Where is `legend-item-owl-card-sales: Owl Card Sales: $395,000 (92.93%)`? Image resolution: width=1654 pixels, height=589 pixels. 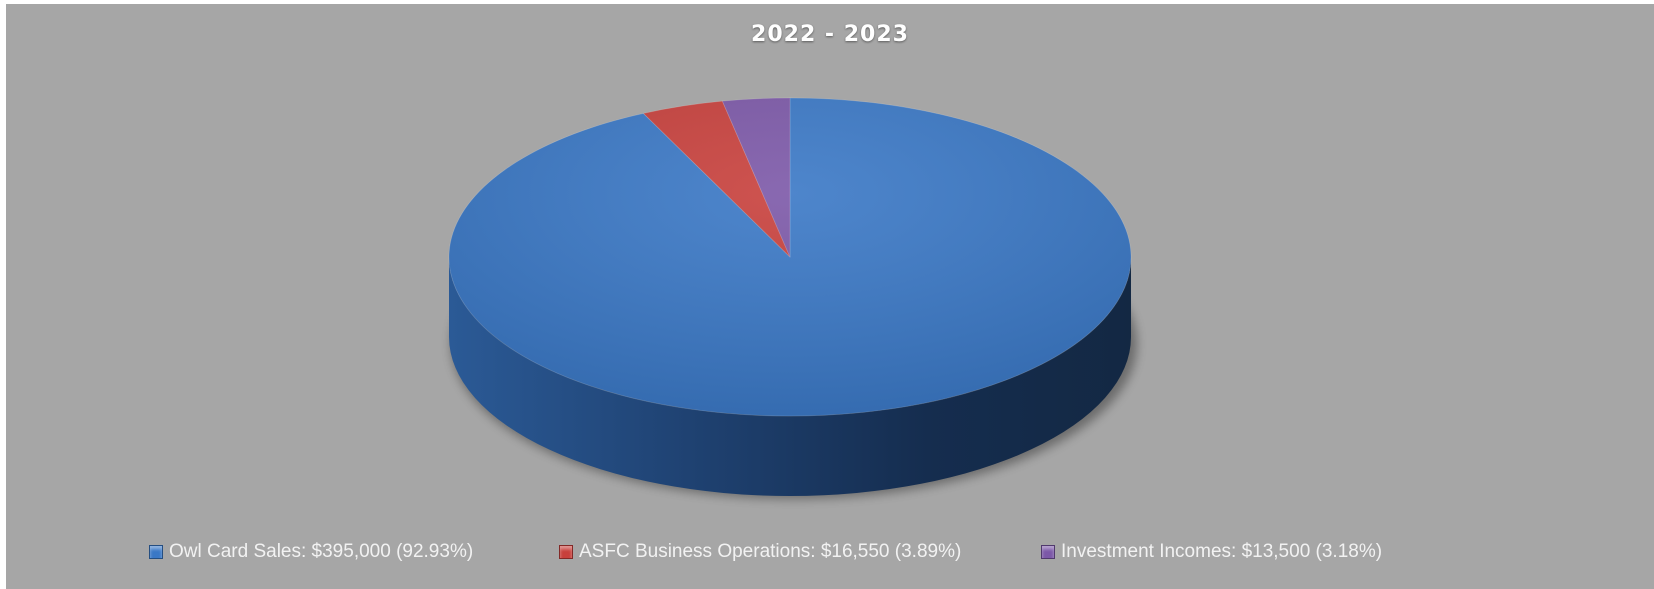
legend-item-owl-card-sales: Owl Card Sales: $395,000 (92.93%) is located at coordinates (311, 552).